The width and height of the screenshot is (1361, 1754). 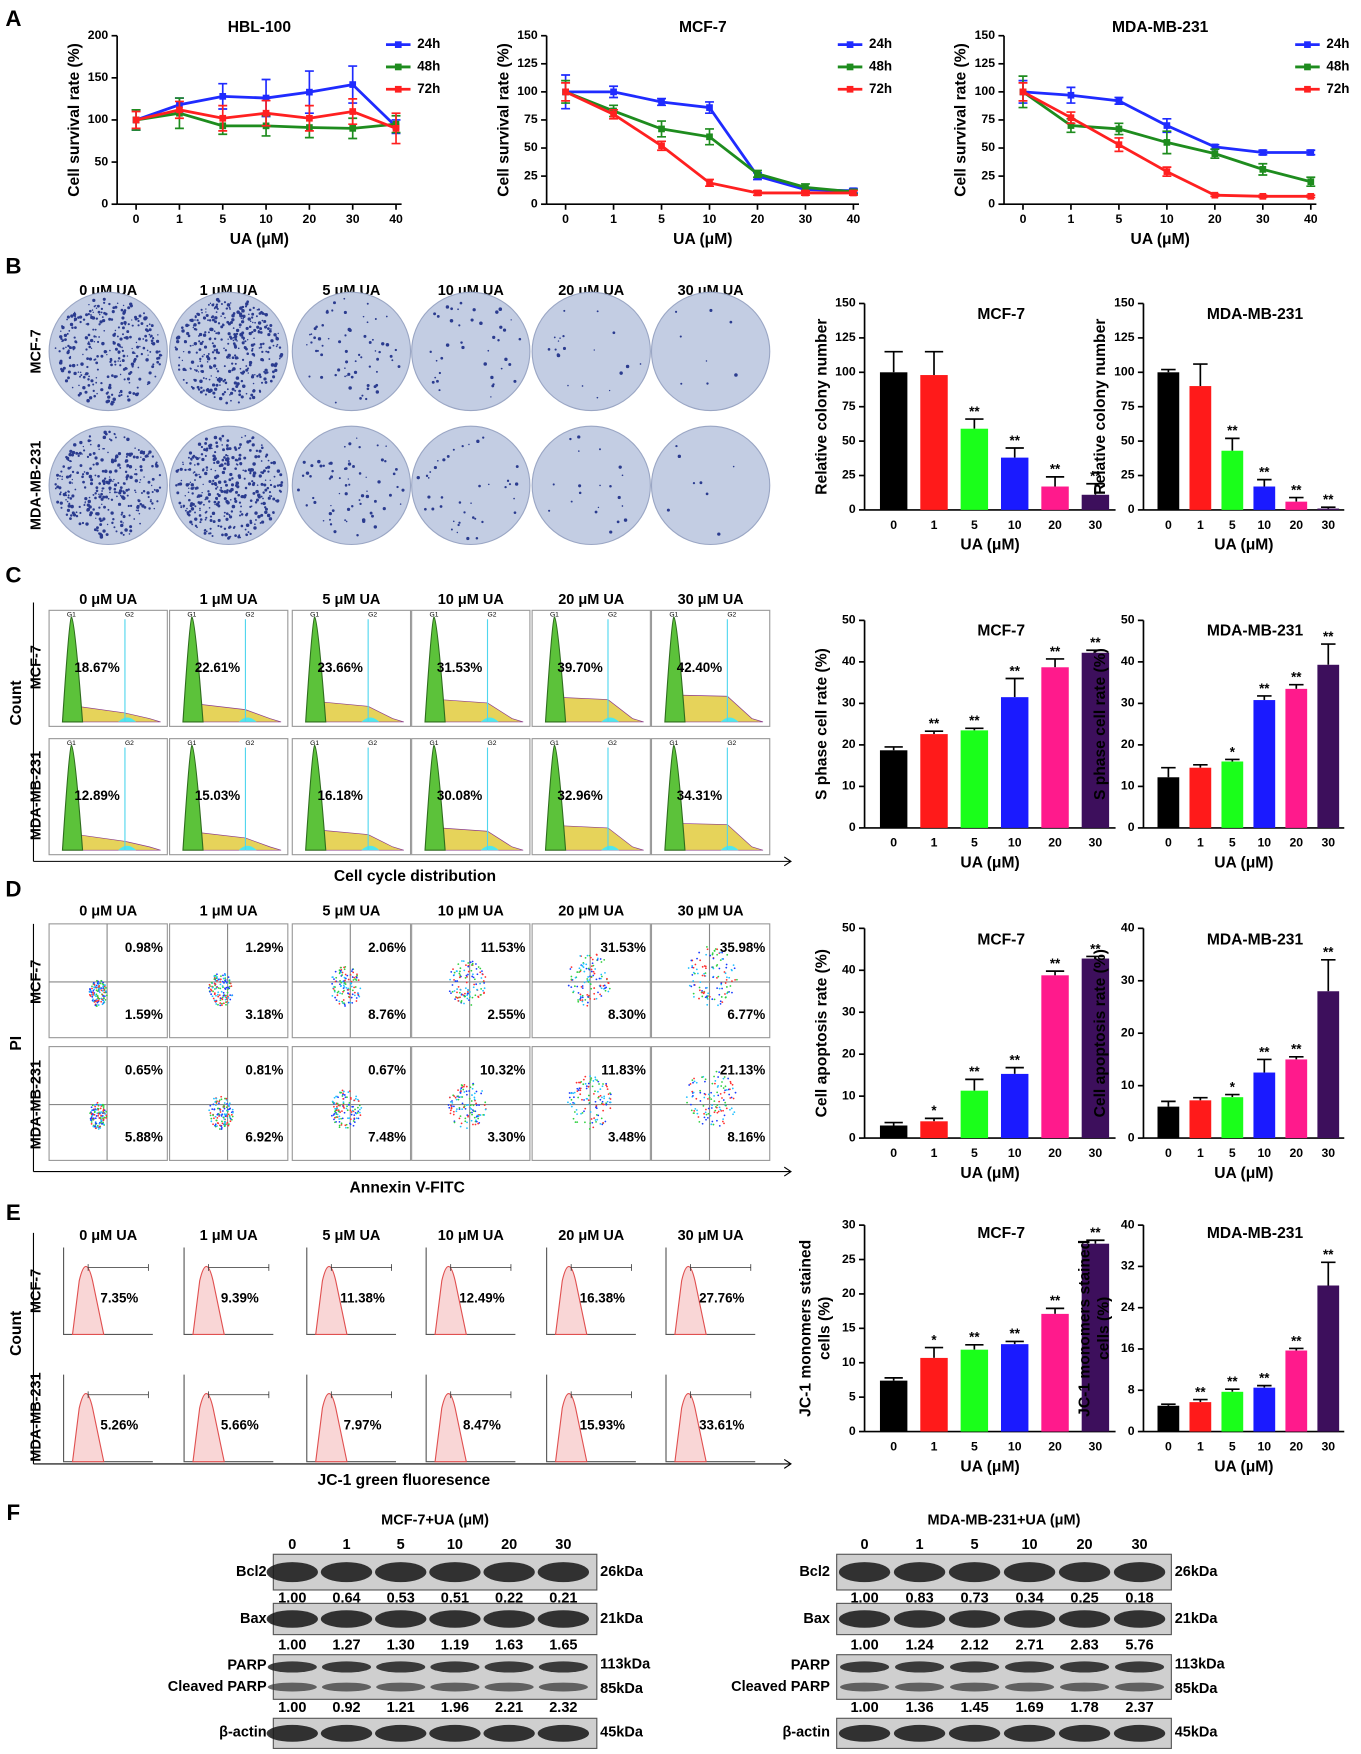 What do you see at coordinates (622, 1733) in the screenshot?
I see `molecular-weight: 45kDa` at bounding box center [622, 1733].